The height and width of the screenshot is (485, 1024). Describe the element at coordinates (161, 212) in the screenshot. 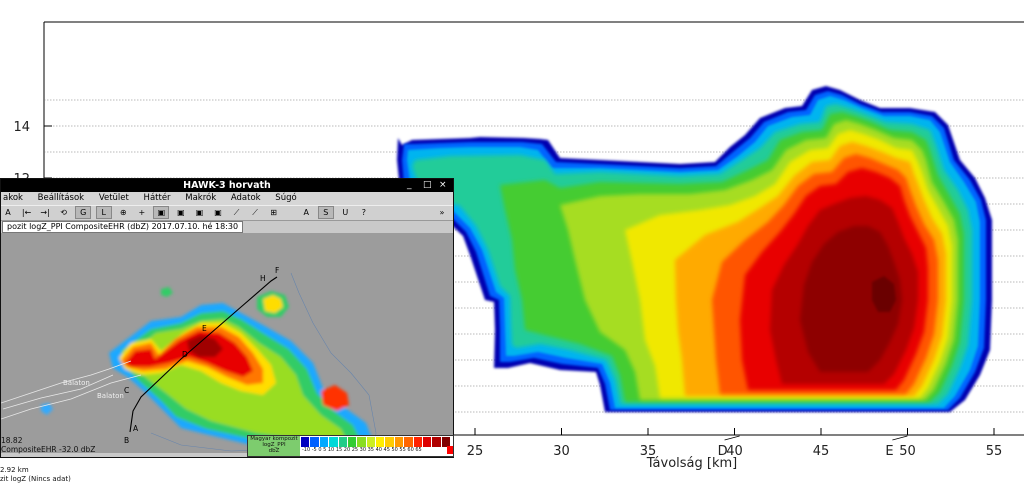

I see `tool-layer1-button: ▣` at that location.